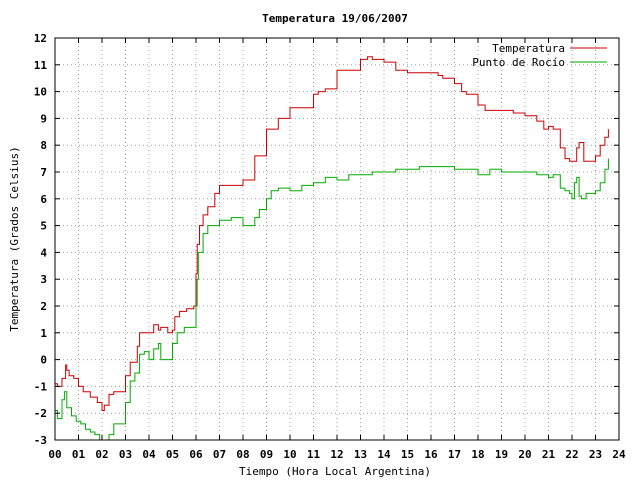  I want to click on chart-title: Temperatura 19/06/2007, so click(335, 18).